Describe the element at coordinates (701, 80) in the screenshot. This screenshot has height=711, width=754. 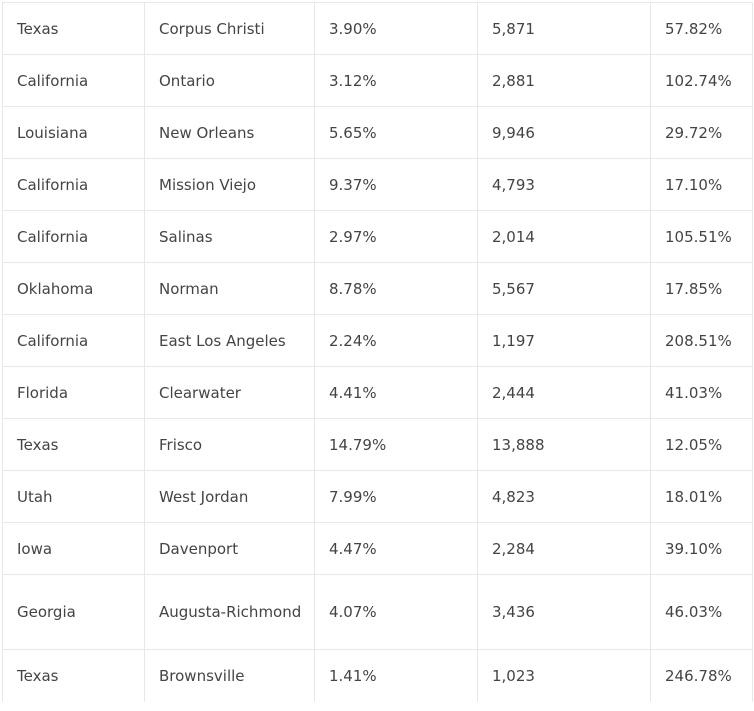
I see `ratio-cell: 102.74%` at that location.